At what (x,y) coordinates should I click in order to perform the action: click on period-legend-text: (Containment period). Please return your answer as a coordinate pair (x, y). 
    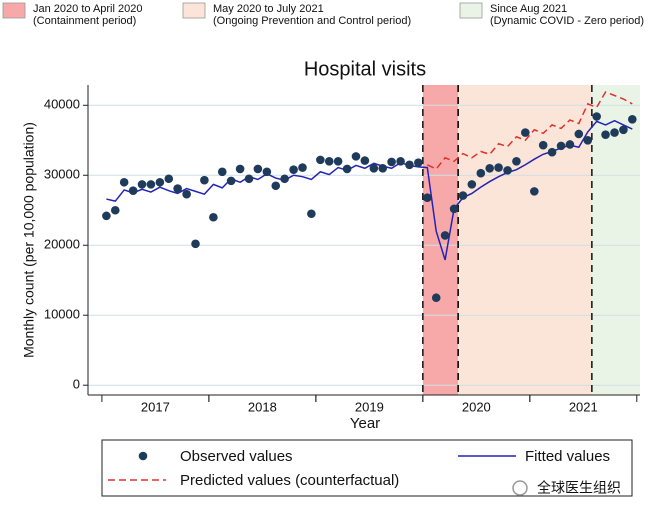
    Looking at the image, I should click on (84, 21).